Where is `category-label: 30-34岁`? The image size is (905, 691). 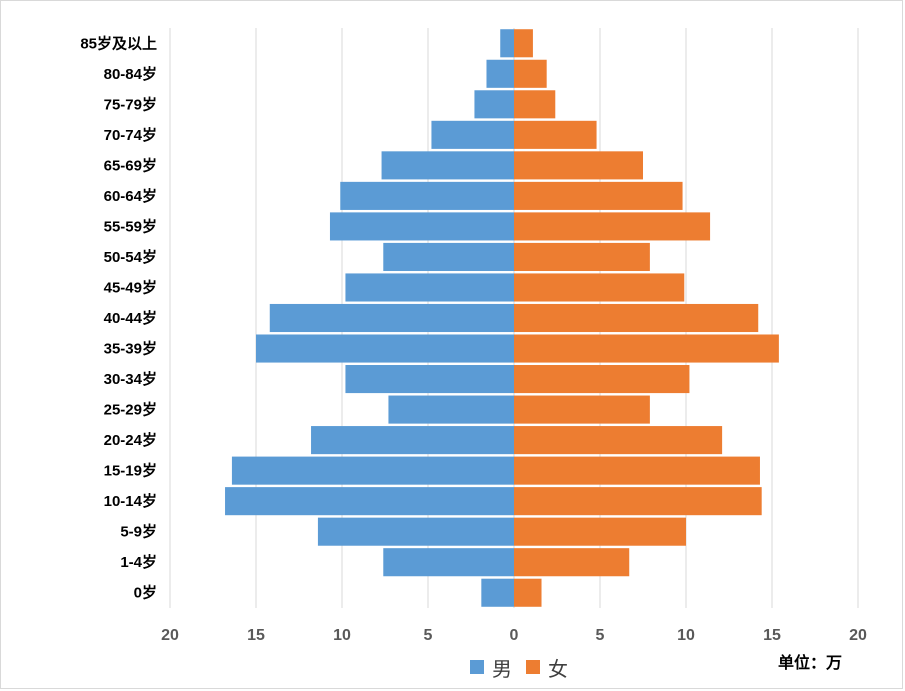 category-label: 30-34岁 is located at coordinates (130, 379).